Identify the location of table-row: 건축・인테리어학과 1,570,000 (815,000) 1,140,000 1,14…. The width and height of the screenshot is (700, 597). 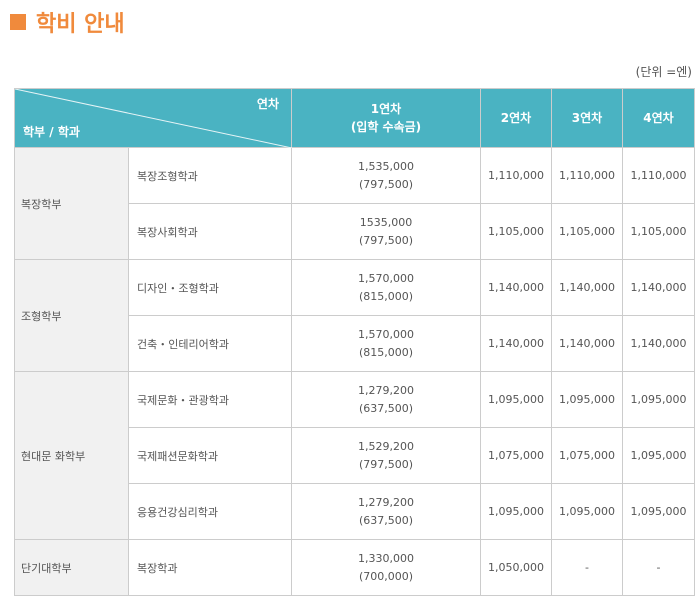
(355, 343).